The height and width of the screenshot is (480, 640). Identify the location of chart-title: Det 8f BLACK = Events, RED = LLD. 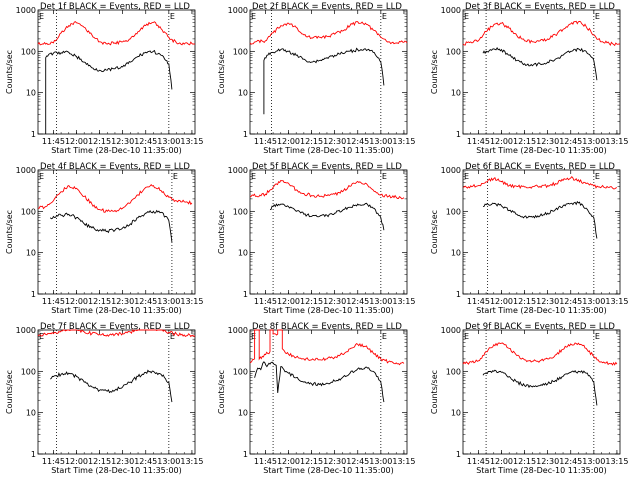
(327, 327).